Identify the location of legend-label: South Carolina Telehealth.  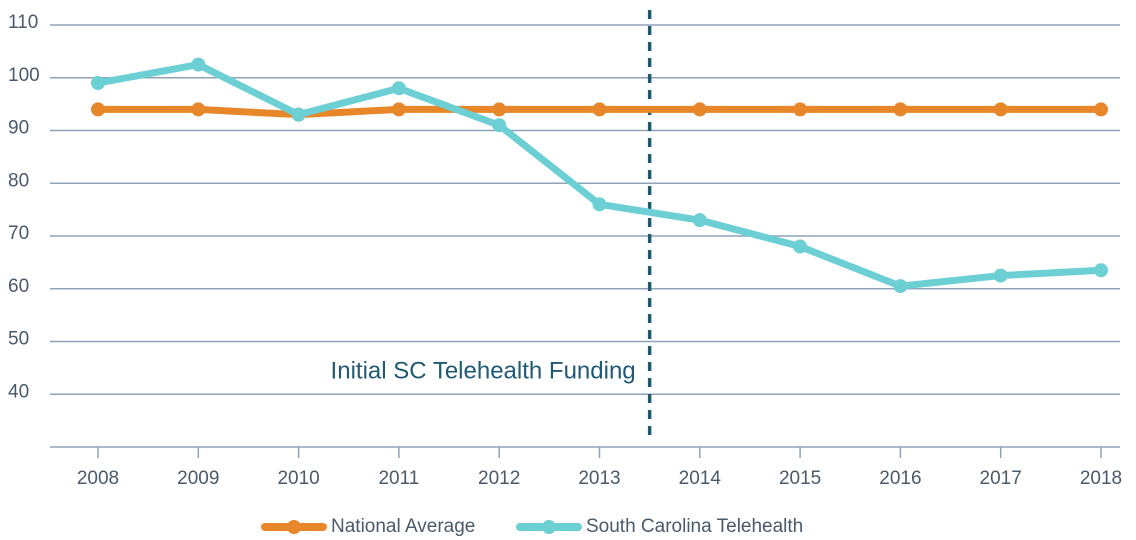
(694, 526).